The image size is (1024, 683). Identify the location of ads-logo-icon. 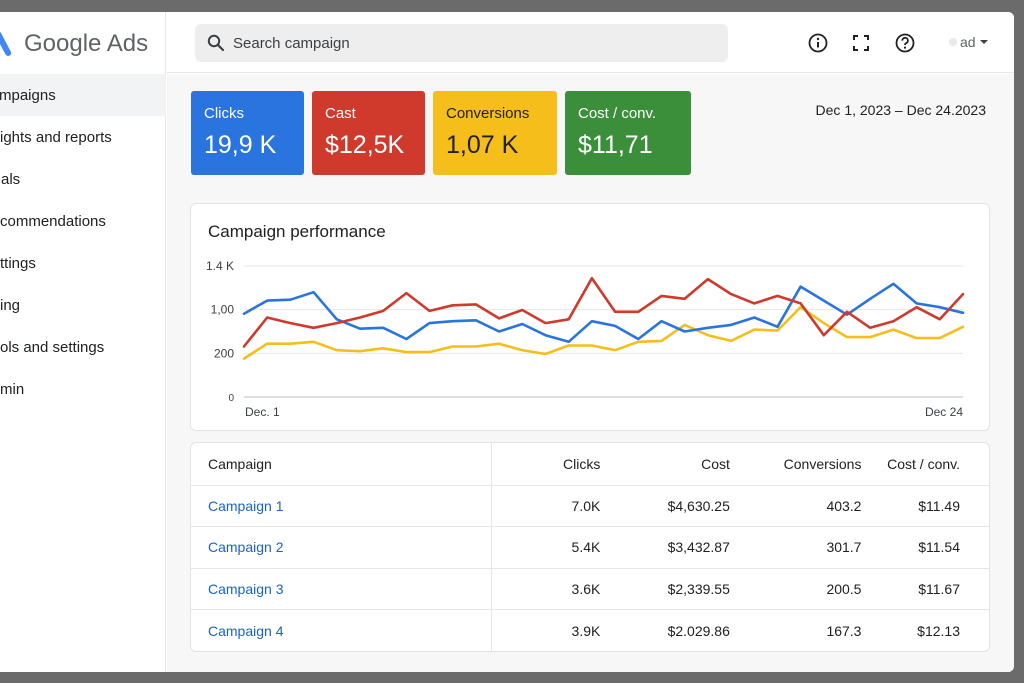
(6, 44).